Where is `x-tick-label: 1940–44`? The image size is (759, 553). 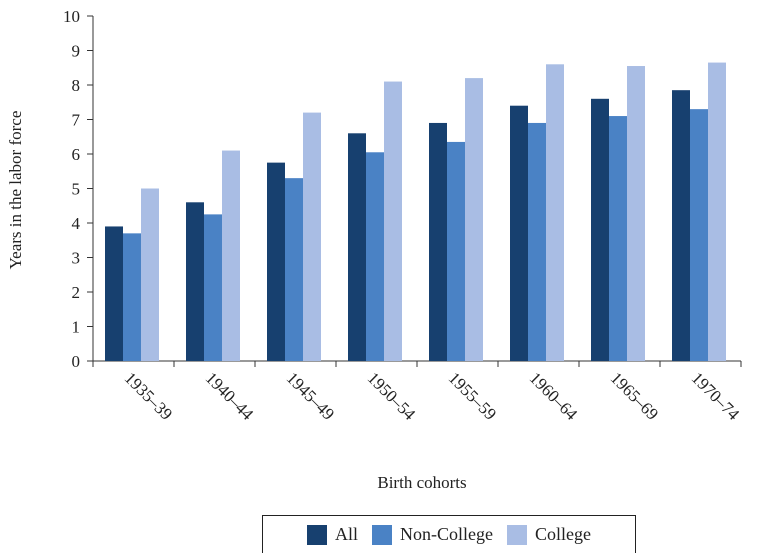 x-tick-label: 1940–44 is located at coordinates (230, 396).